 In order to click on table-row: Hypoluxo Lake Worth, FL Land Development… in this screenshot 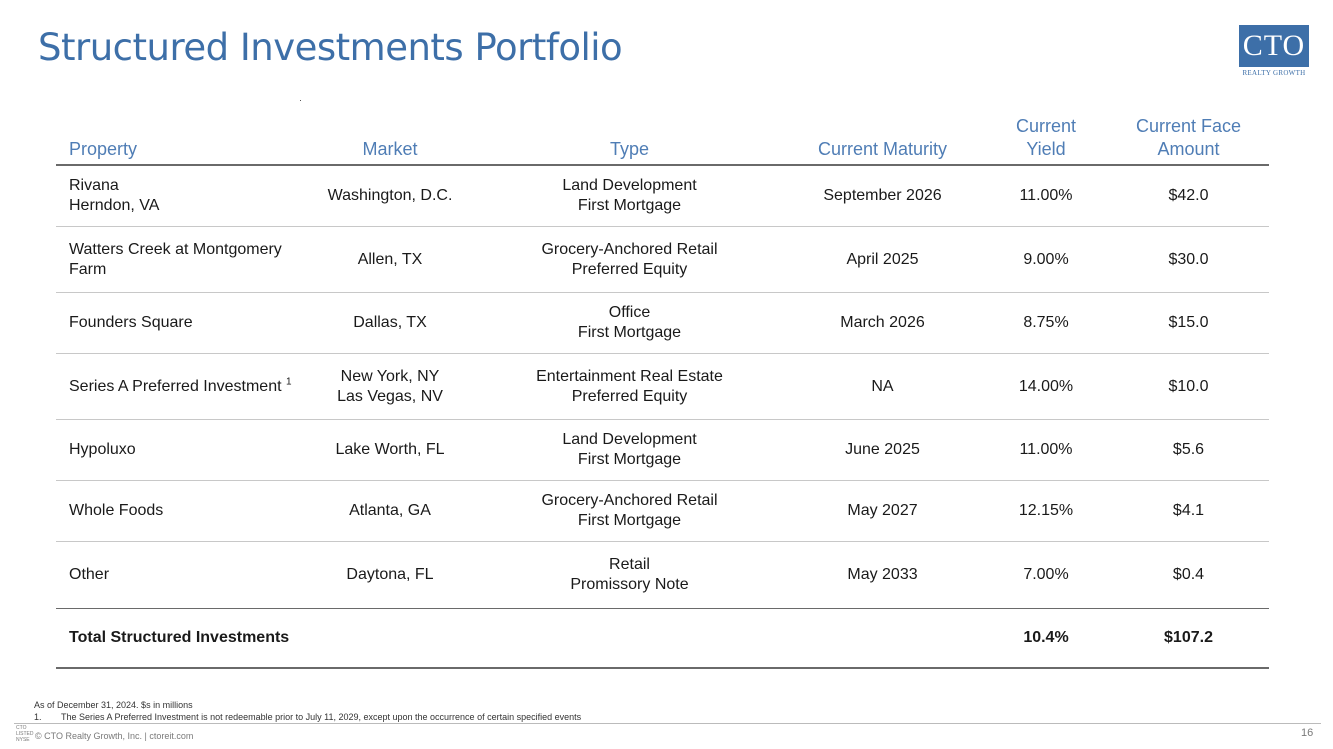, I will do `click(662, 450)`.